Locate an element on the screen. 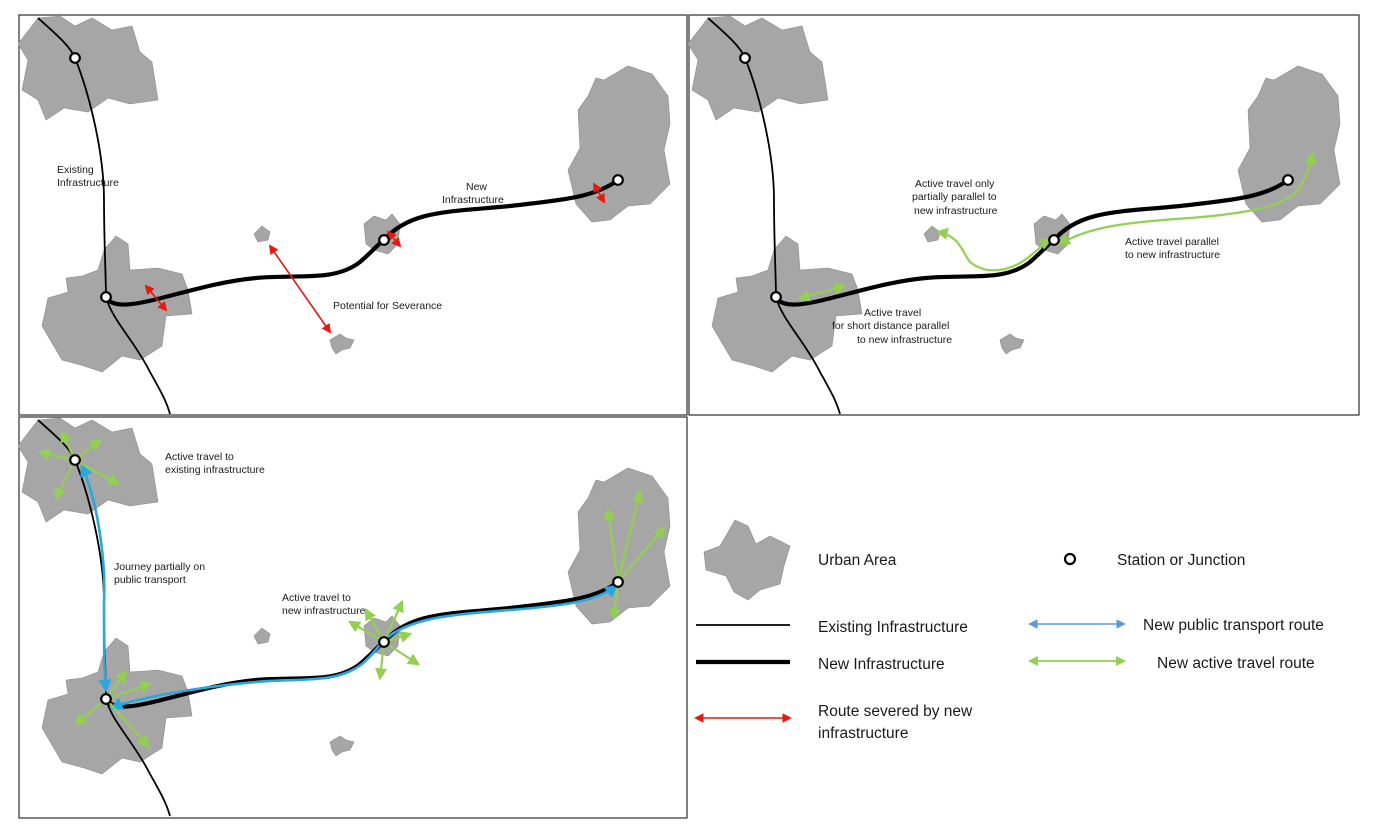  parallel-label: Active travel parallel is located at coordinates (1172, 242).